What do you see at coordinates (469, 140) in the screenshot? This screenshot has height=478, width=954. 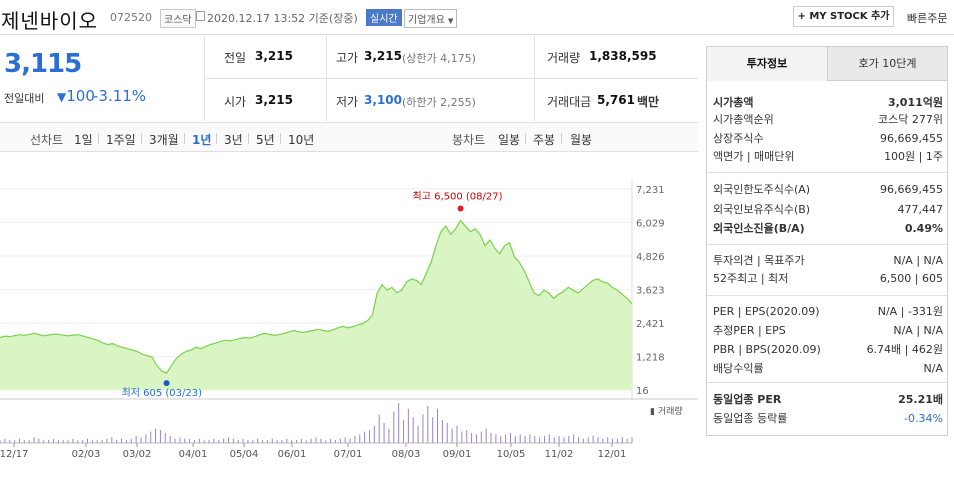 I see `candle-chart-label: 봉차트` at bounding box center [469, 140].